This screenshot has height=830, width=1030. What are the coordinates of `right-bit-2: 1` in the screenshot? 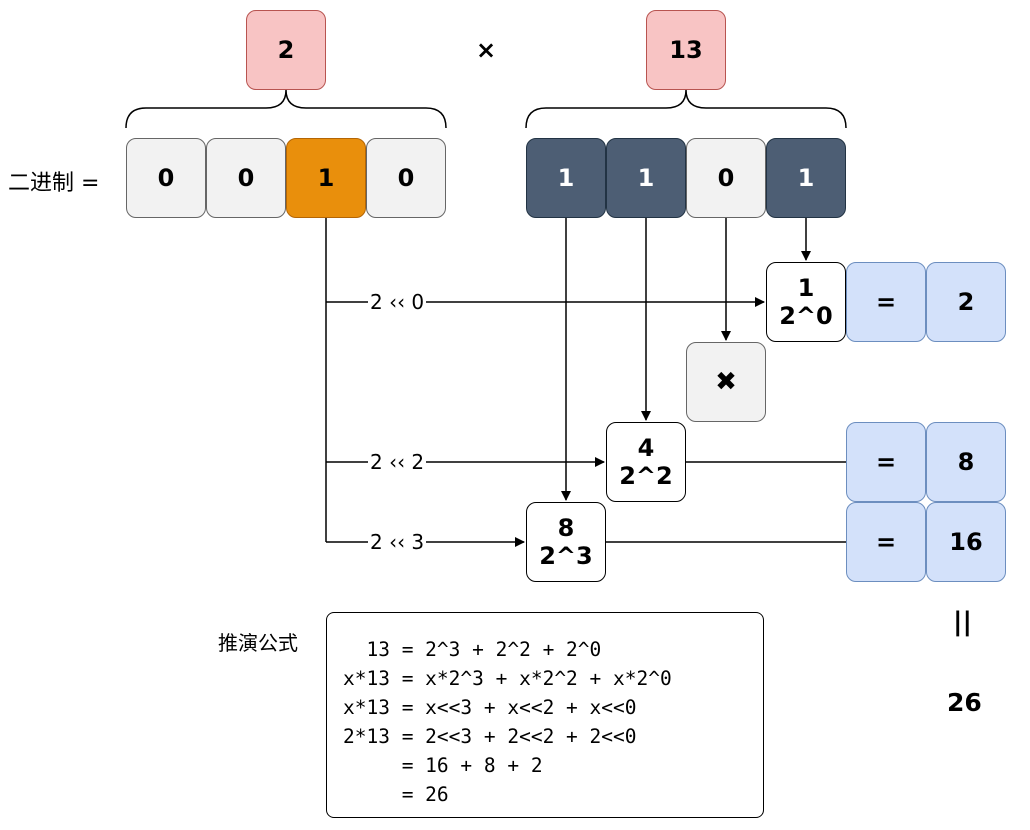 It's located at (646, 178).